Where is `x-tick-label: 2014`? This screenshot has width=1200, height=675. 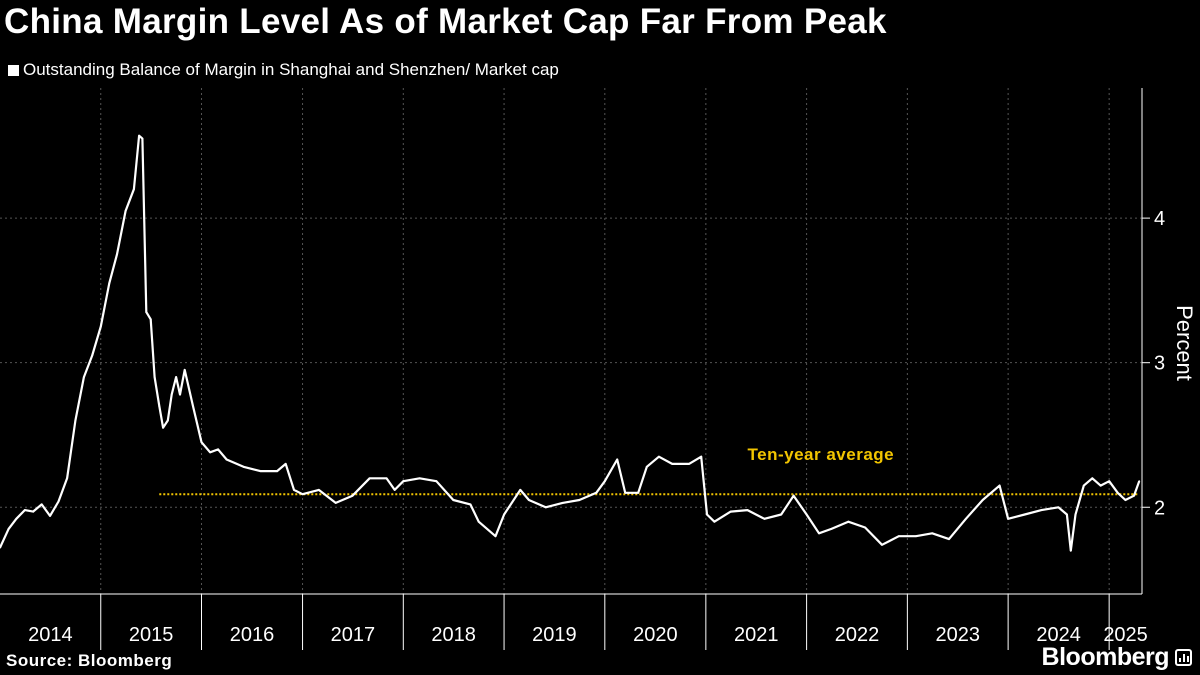
x-tick-label: 2014 is located at coordinates (50, 635).